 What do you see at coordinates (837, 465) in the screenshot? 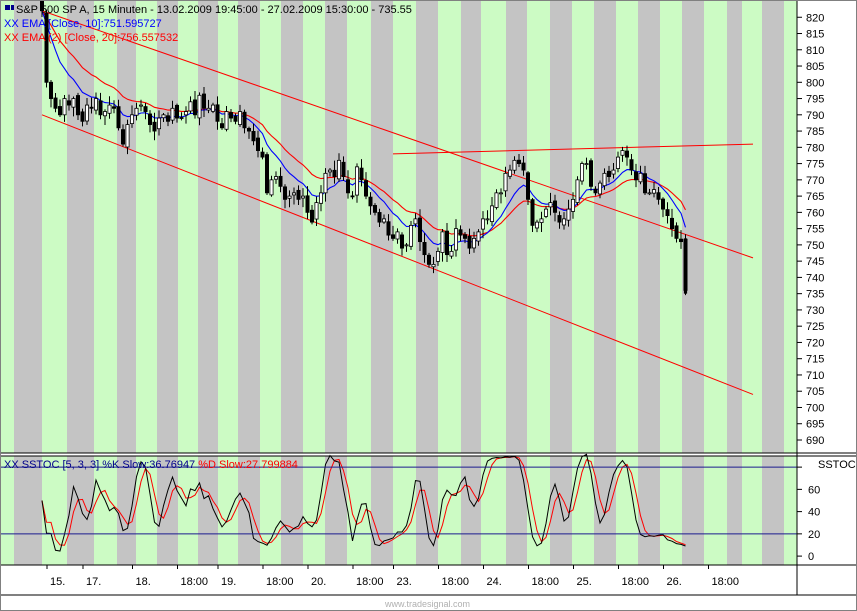
I see `sstoc-panel-label: SSTOC` at bounding box center [837, 465].